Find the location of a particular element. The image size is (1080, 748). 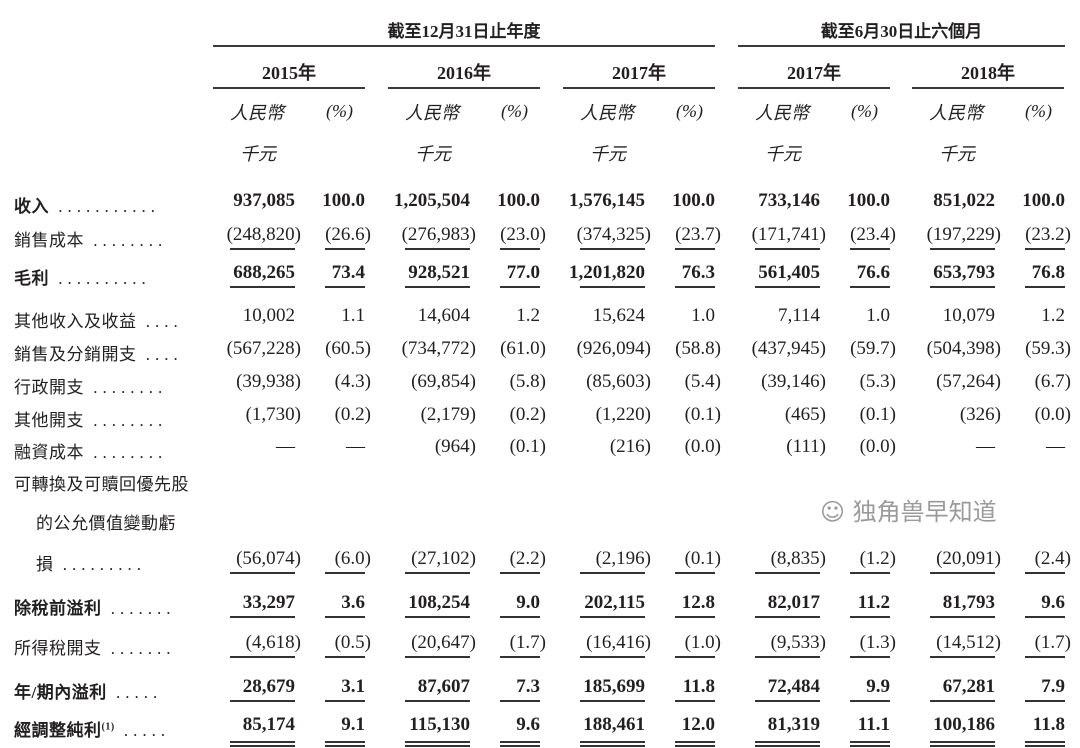

amount-cell: (27,102) is located at coordinates (443, 558).